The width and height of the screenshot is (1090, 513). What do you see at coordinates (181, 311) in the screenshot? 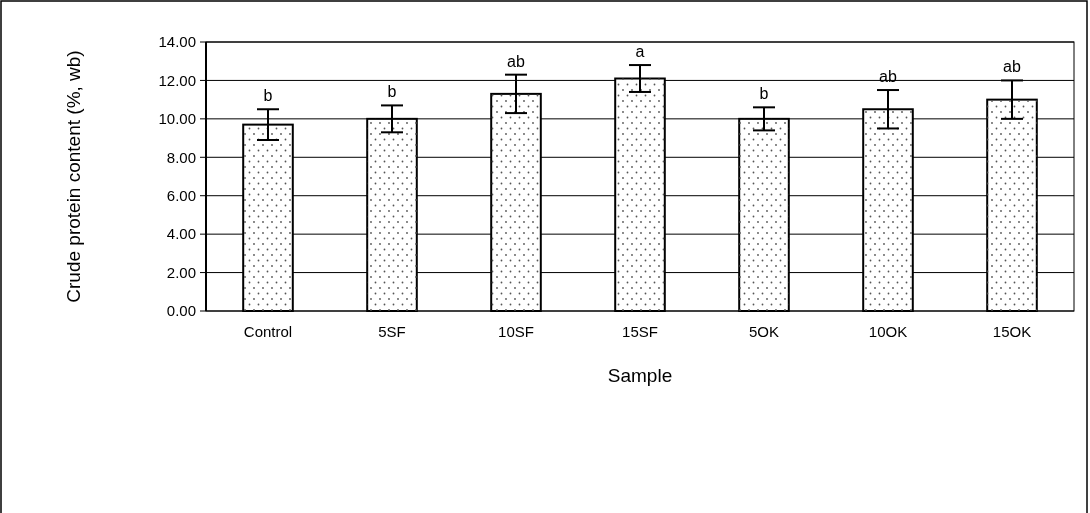
I see `y-tick-label: 0.00` at bounding box center [181, 311].